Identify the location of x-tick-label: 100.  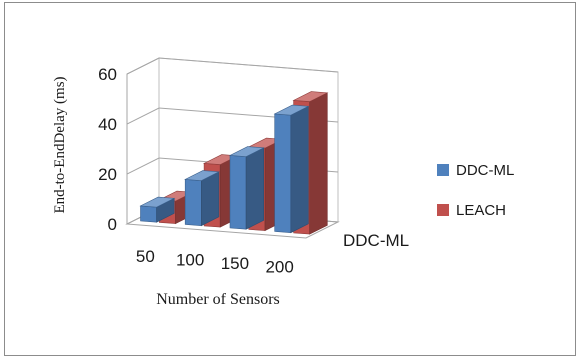
(190, 259).